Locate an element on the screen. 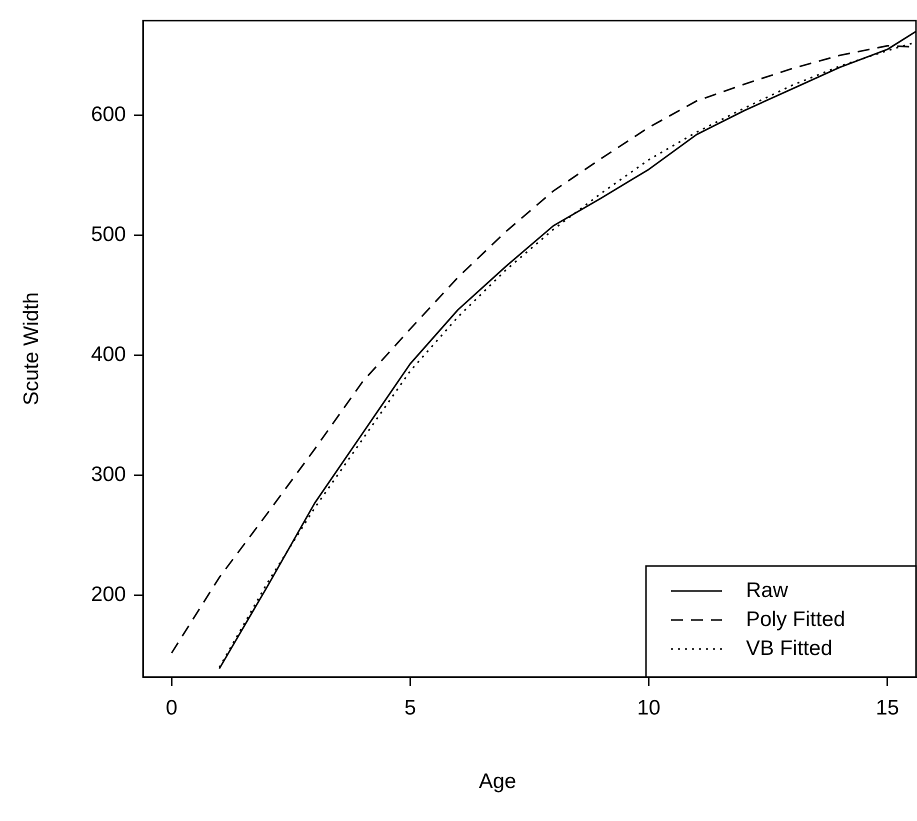 This screenshot has width=917, height=821. y-tick-label: 300 is located at coordinates (108, 474).